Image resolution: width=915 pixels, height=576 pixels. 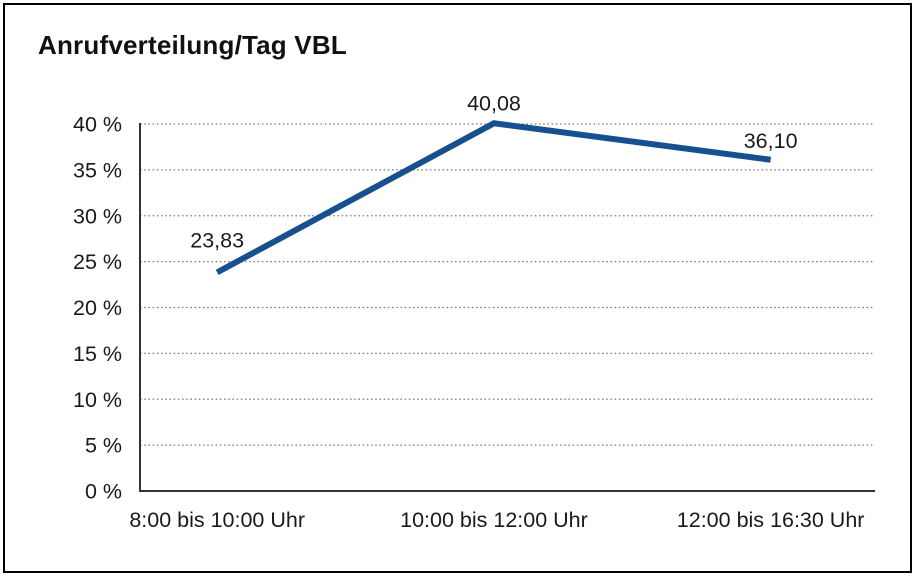 What do you see at coordinates (97, 216) in the screenshot?
I see `y-tick-label: 30 %` at bounding box center [97, 216].